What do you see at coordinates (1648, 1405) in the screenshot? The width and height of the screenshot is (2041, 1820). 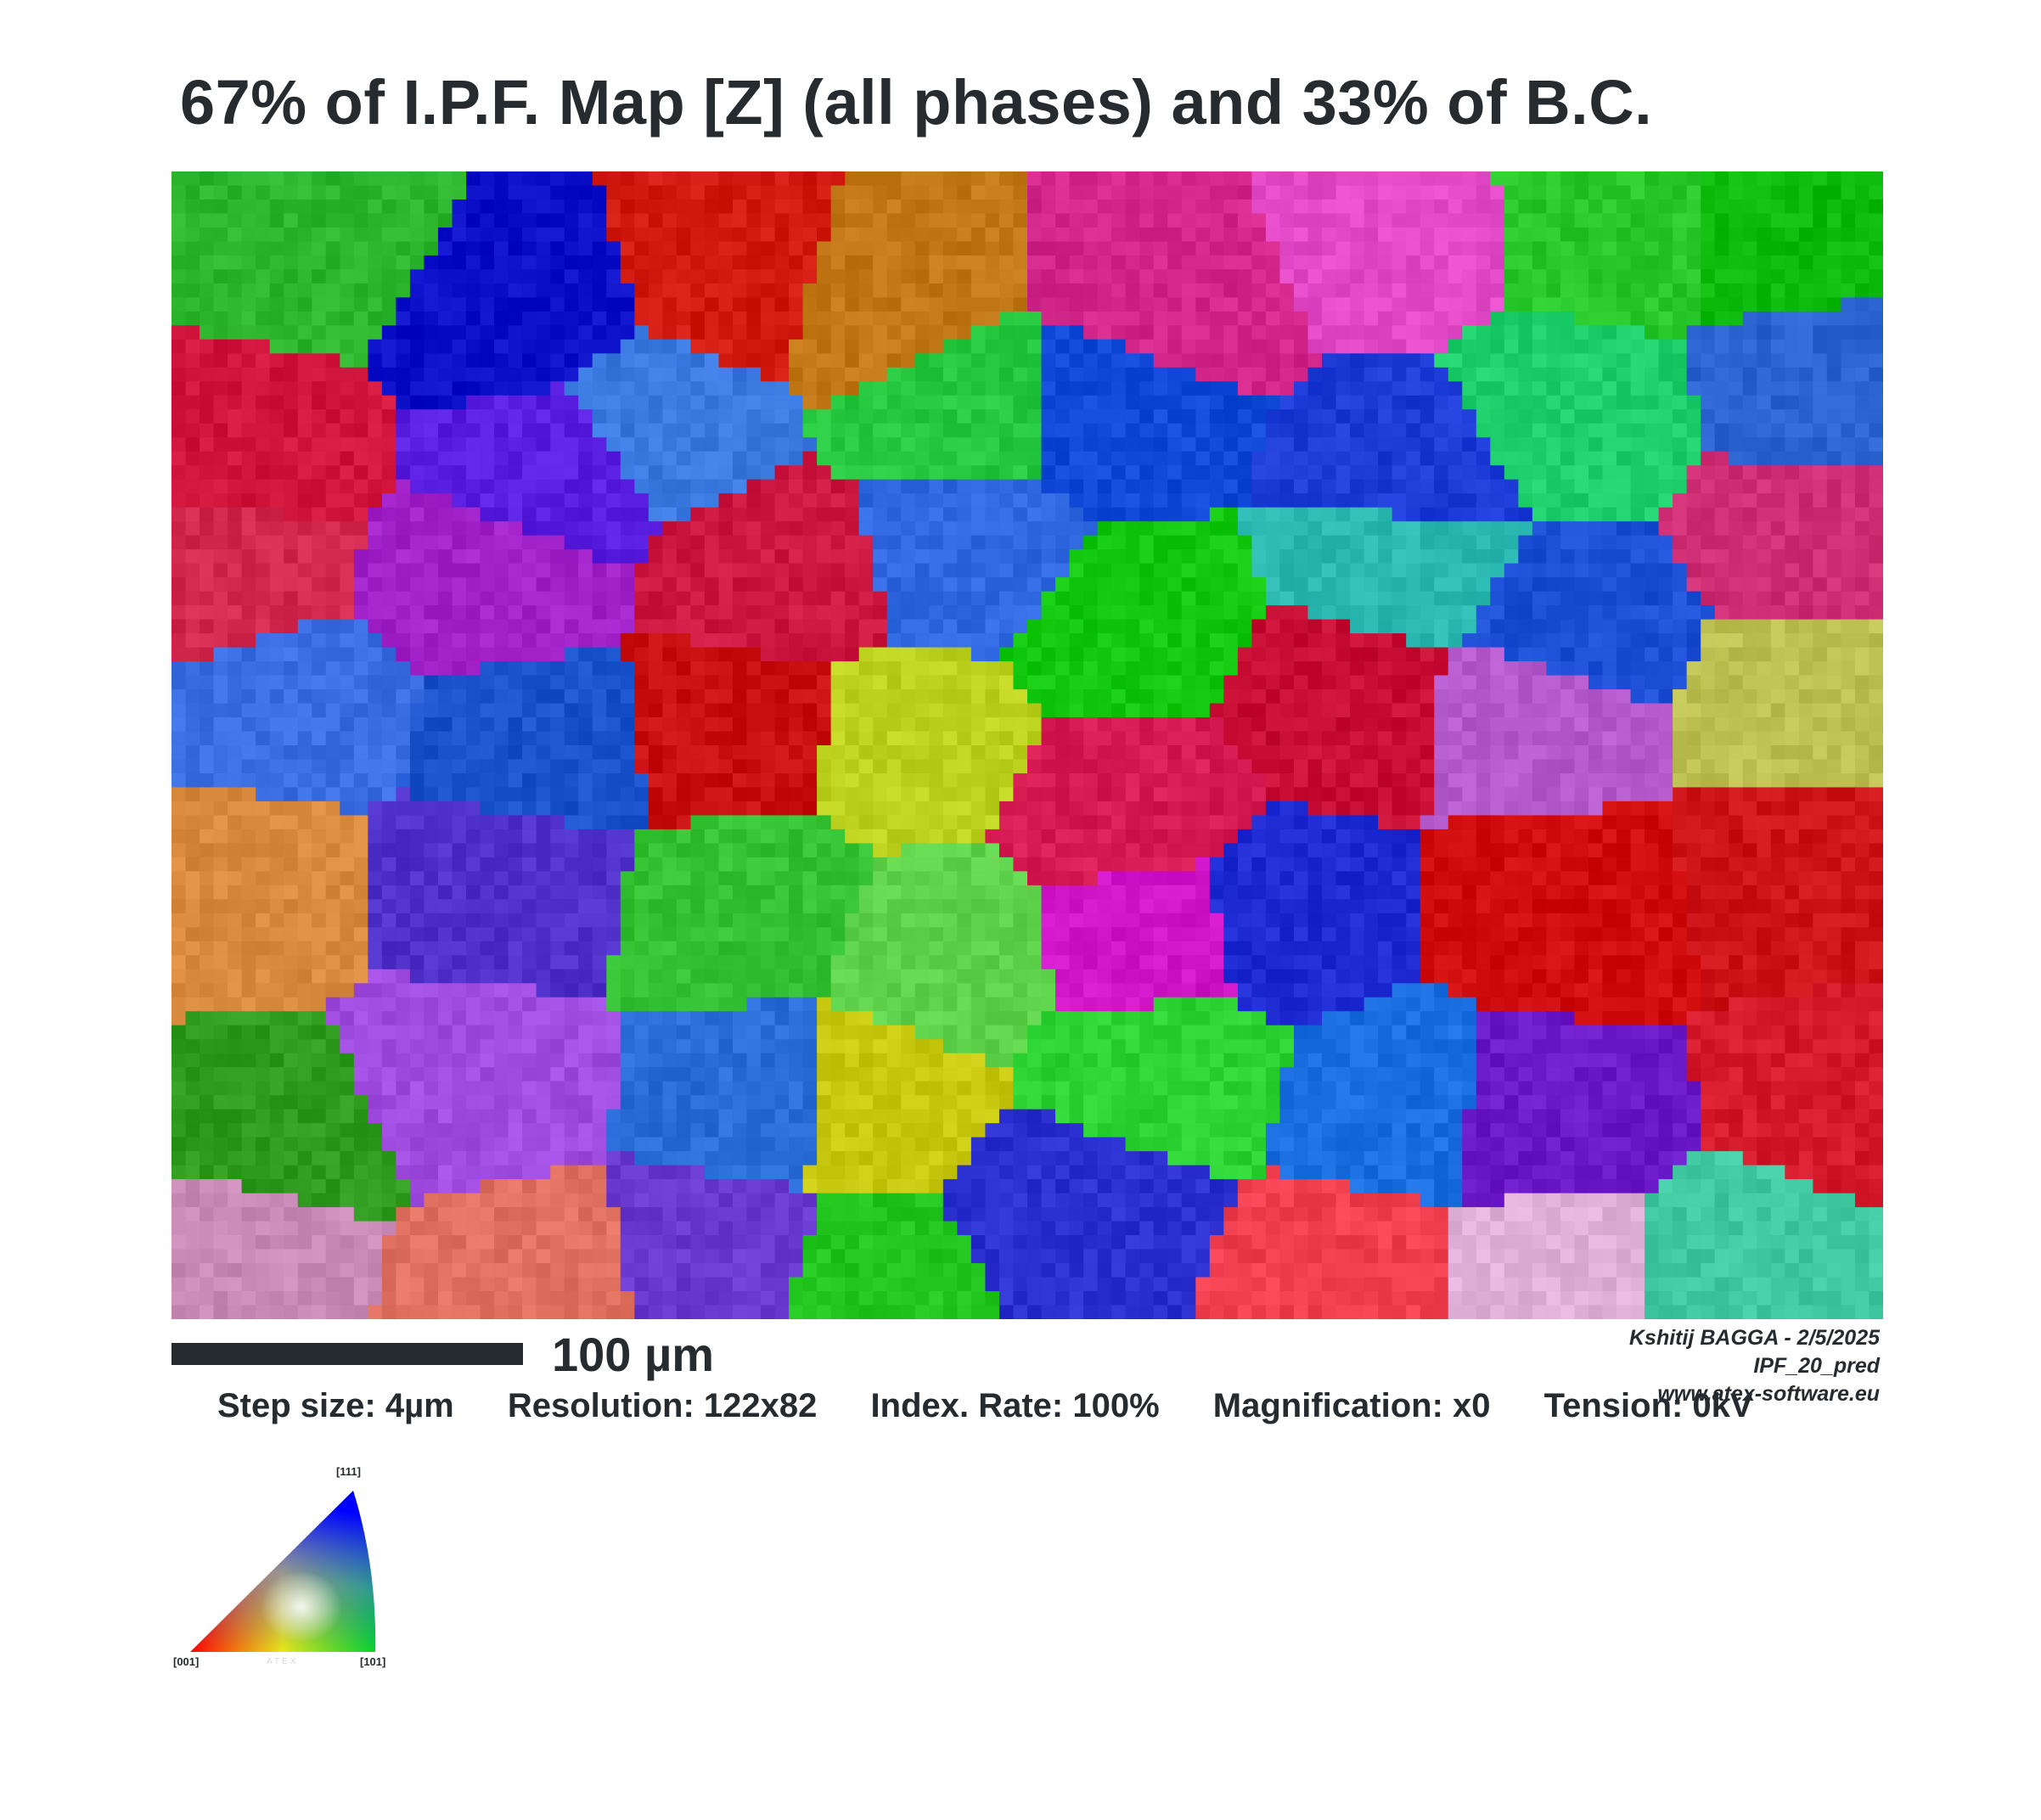 I see `tension: Tension: 0kV` at bounding box center [1648, 1405].